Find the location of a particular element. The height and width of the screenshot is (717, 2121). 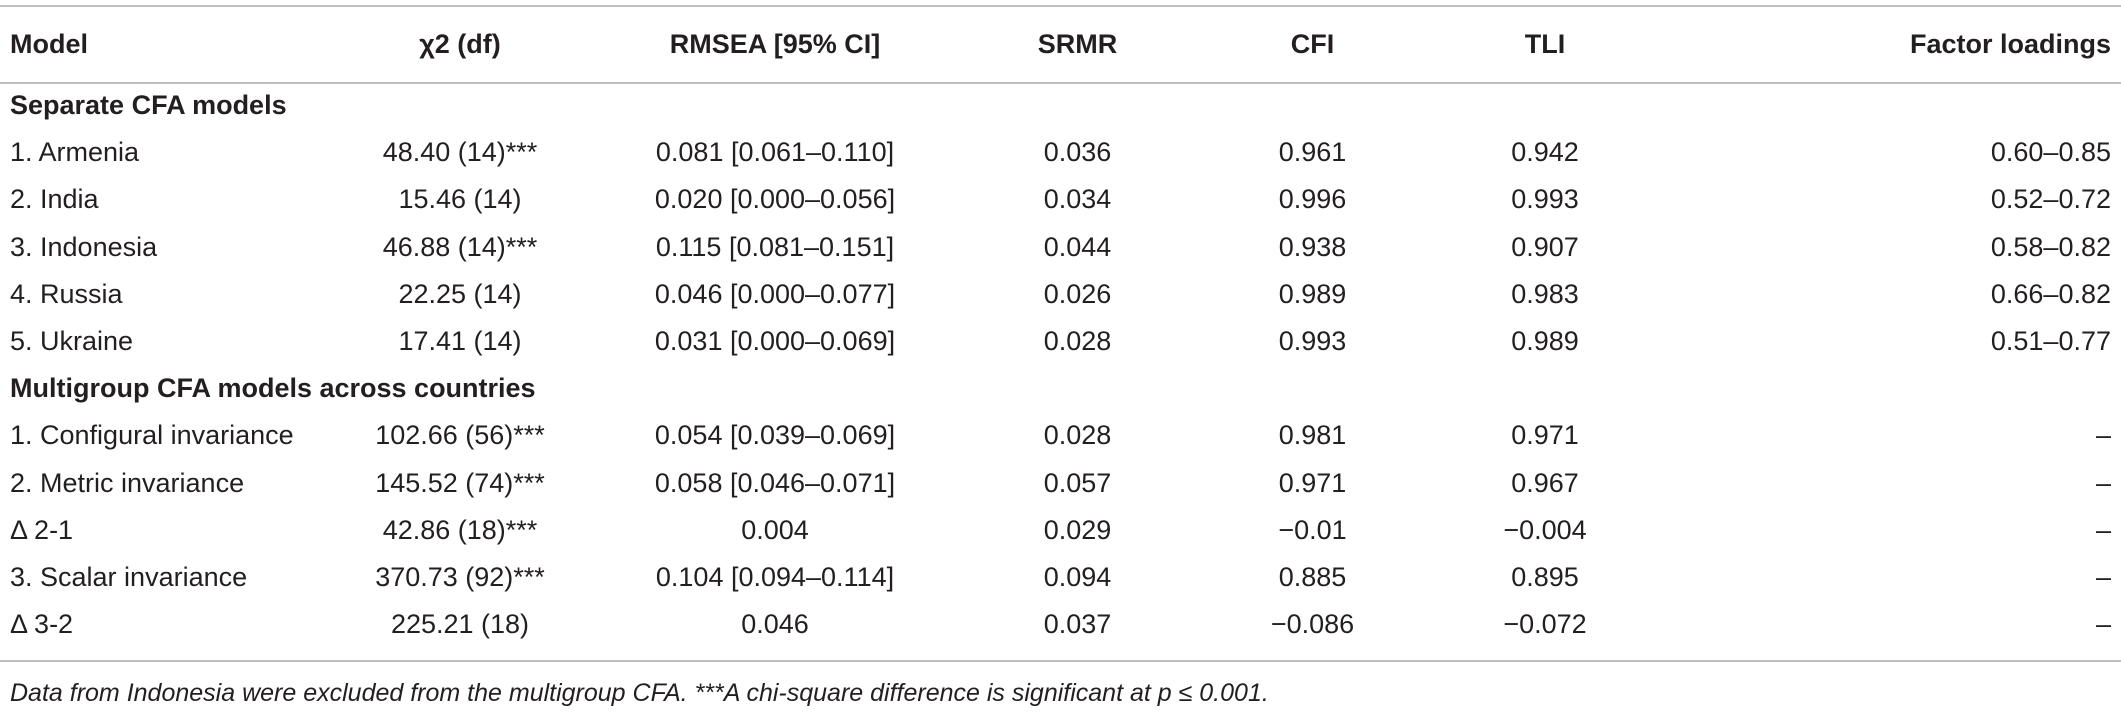

cell-model: 4. Russia is located at coordinates (66, 293).